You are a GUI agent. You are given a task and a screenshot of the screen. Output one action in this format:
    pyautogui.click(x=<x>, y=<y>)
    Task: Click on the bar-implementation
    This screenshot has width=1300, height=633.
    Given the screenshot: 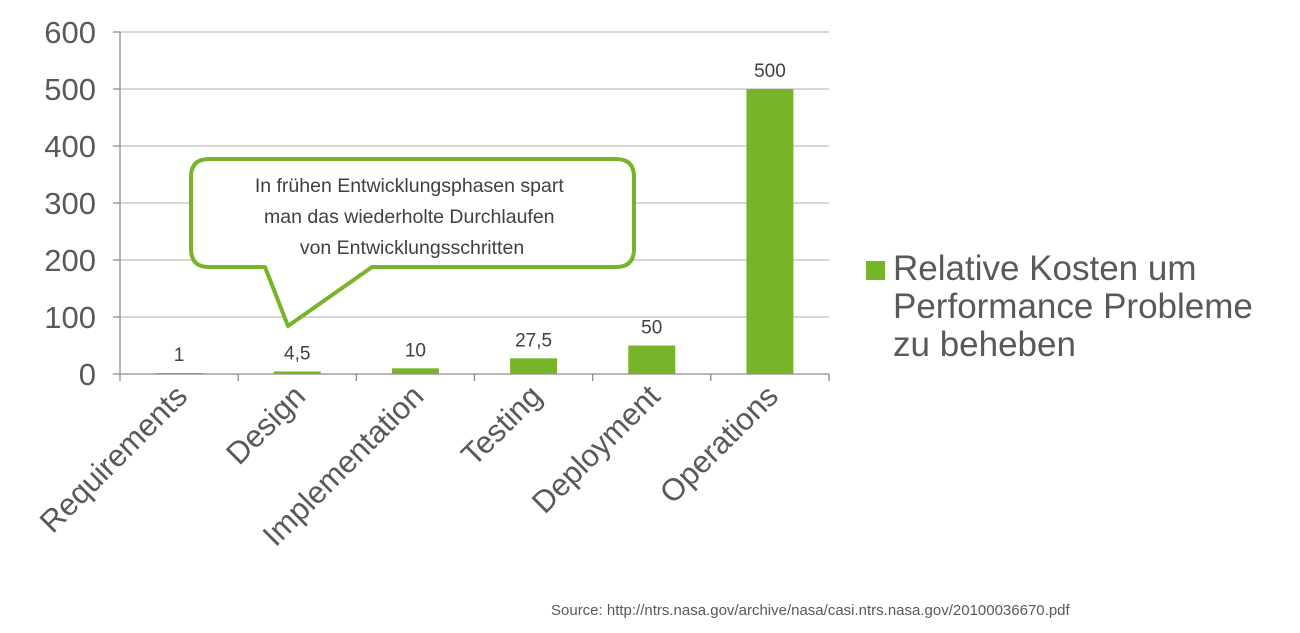 What is the action you would take?
    pyautogui.click(x=415, y=371)
    